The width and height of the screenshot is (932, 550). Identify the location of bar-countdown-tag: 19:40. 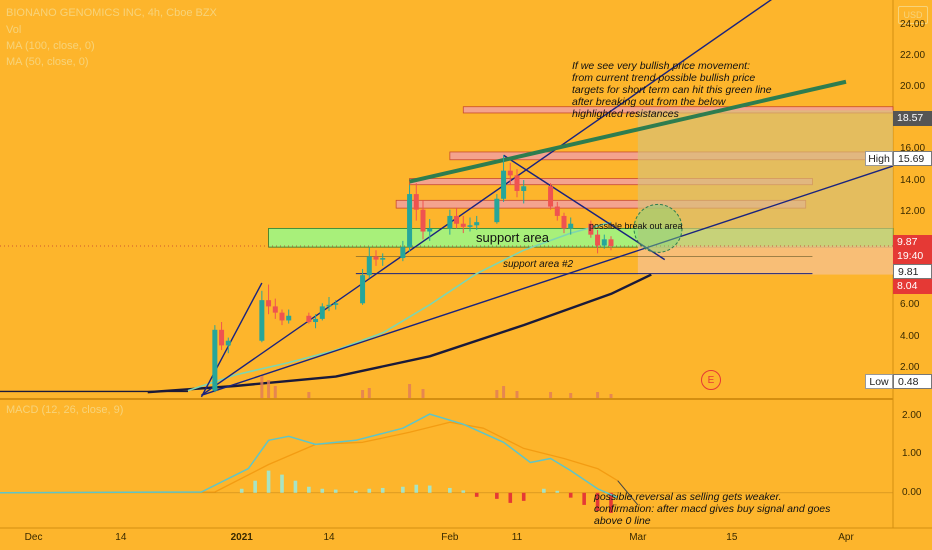
(912, 256).